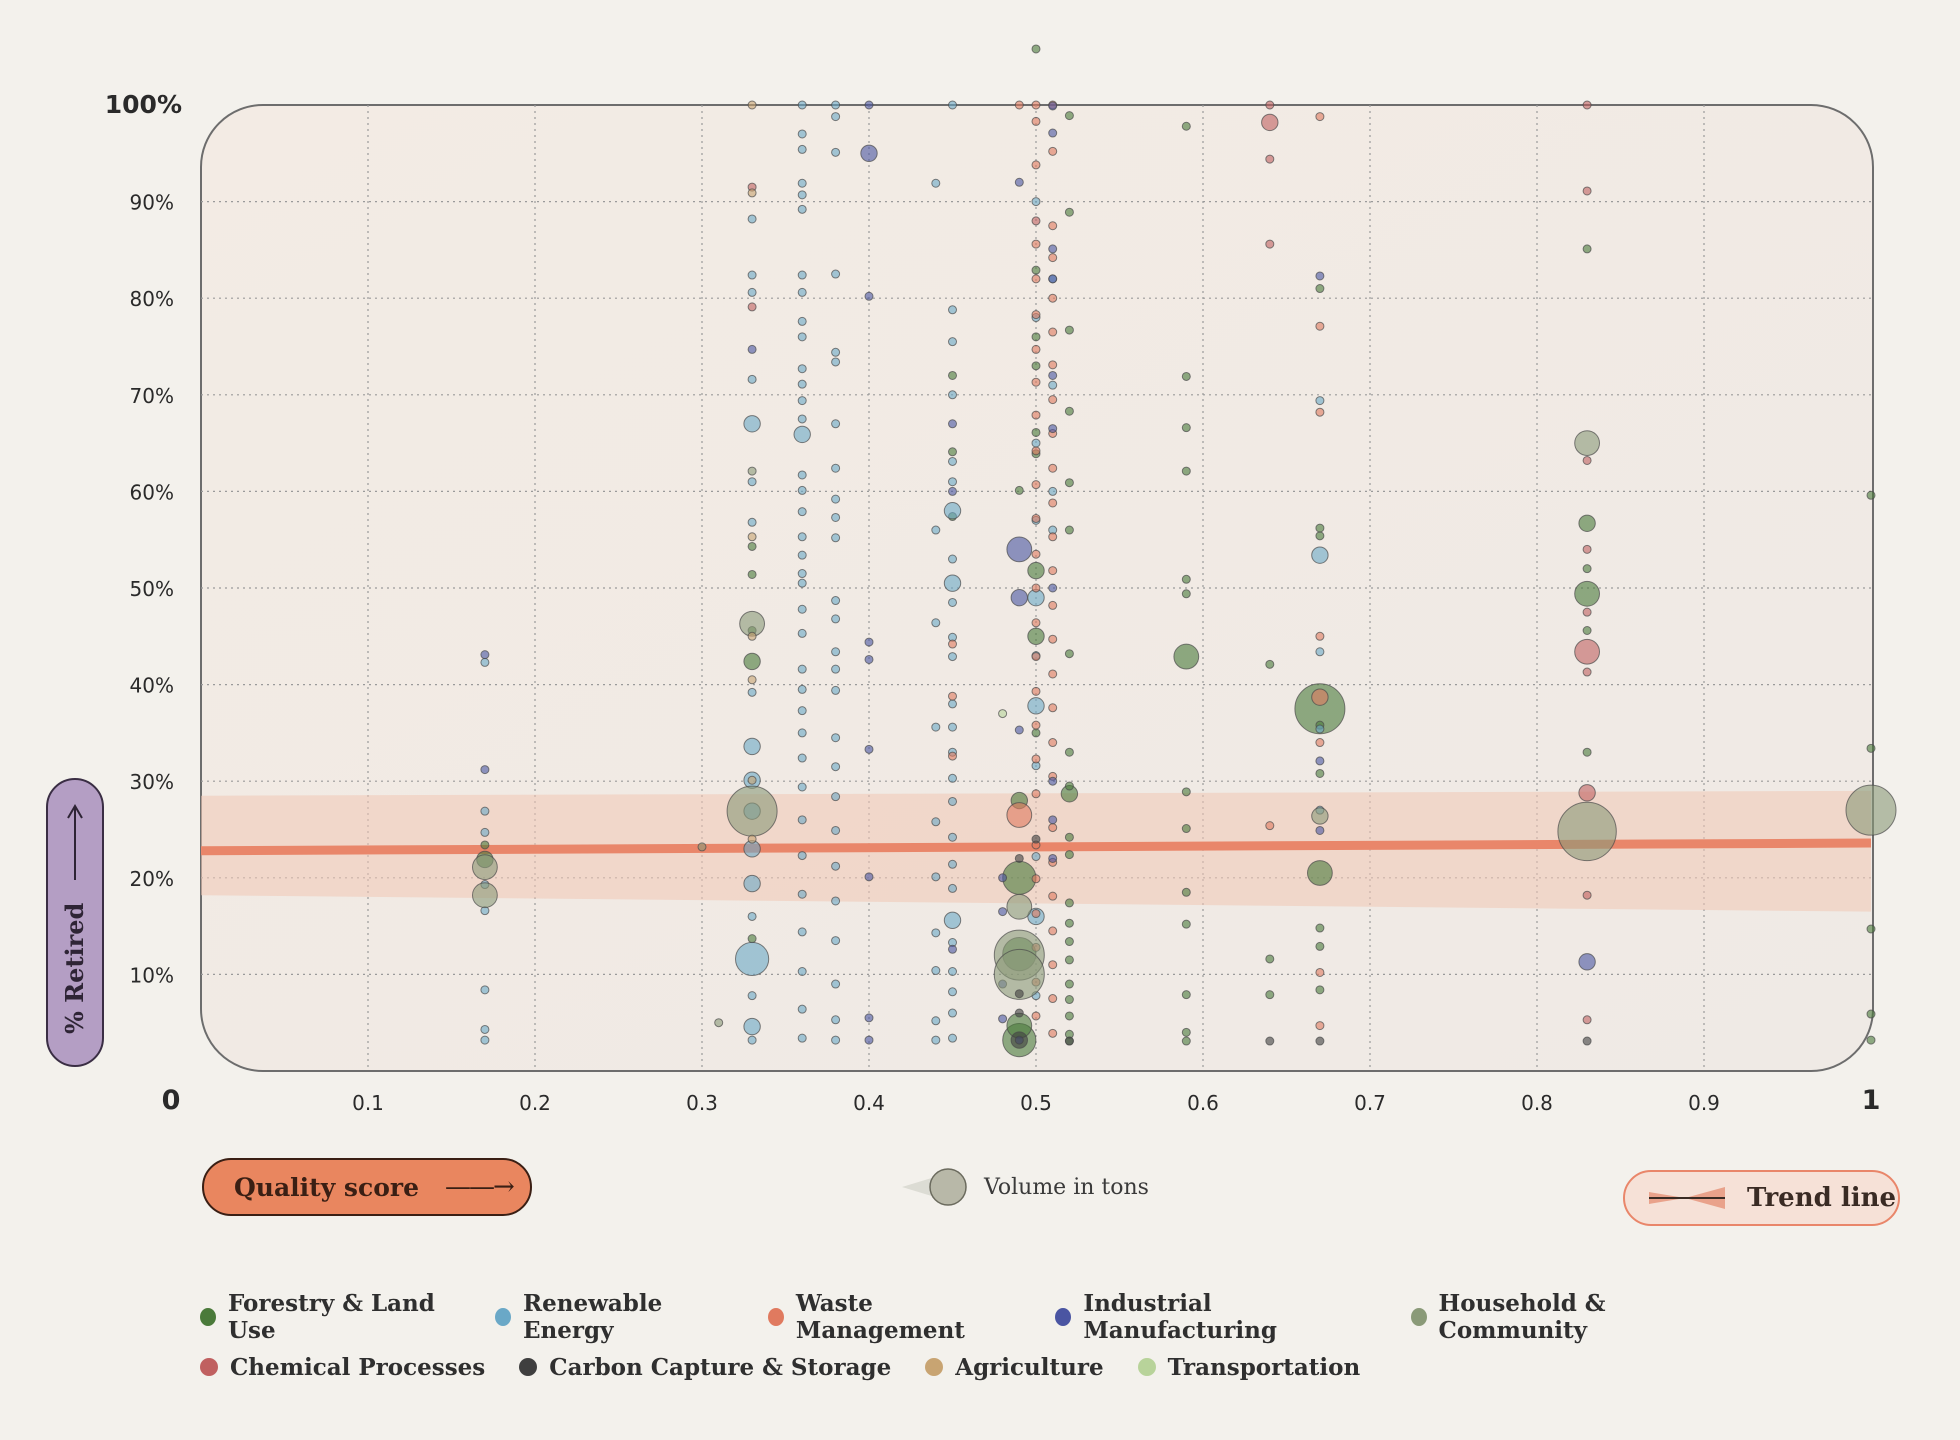 The width and height of the screenshot is (1960, 1440). Describe the element at coordinates (869, 1103) in the screenshot. I see `x-tick-label: 0.4` at that location.